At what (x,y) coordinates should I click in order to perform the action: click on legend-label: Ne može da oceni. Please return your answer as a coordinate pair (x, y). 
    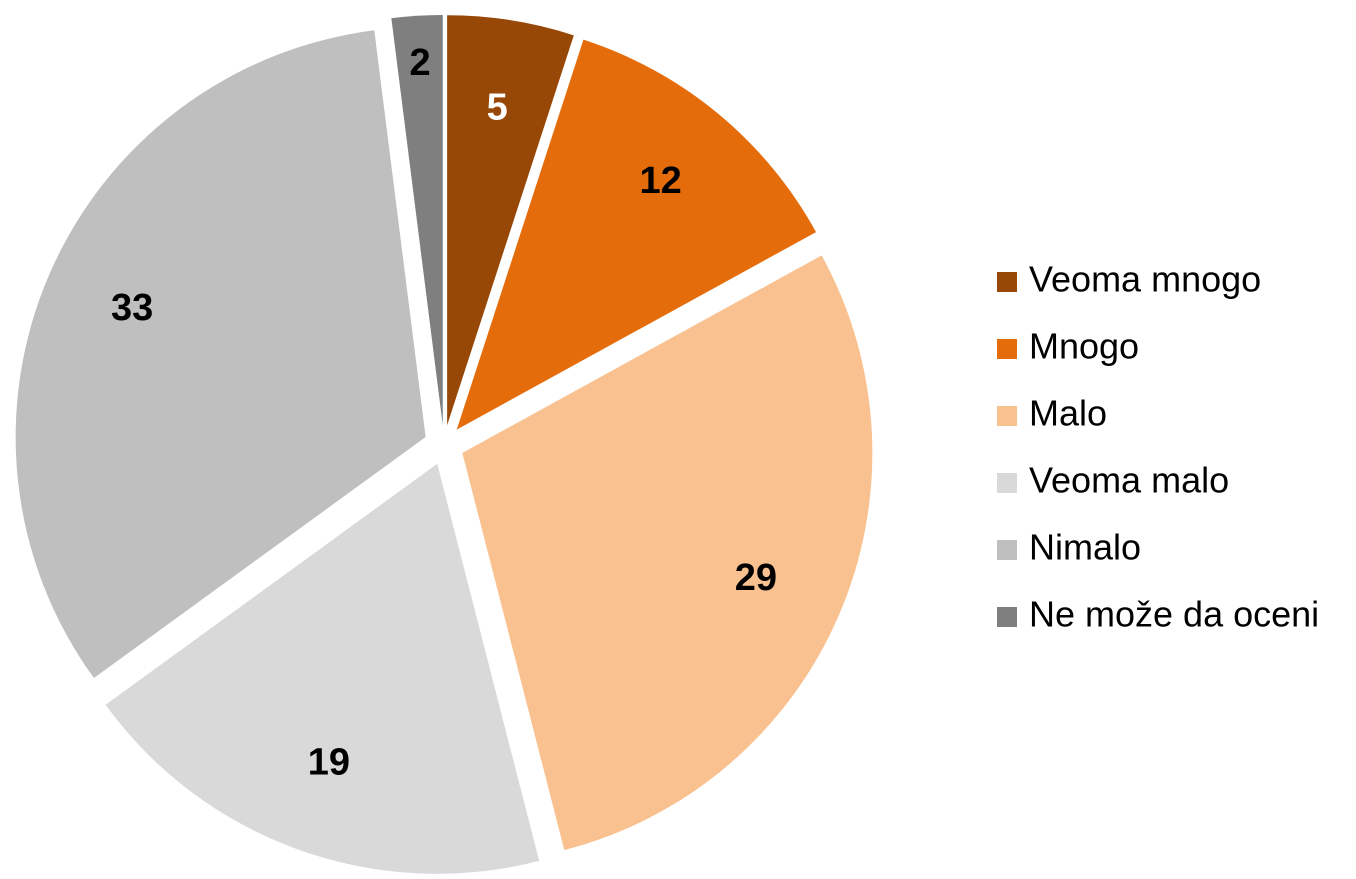
    Looking at the image, I should click on (1174, 614).